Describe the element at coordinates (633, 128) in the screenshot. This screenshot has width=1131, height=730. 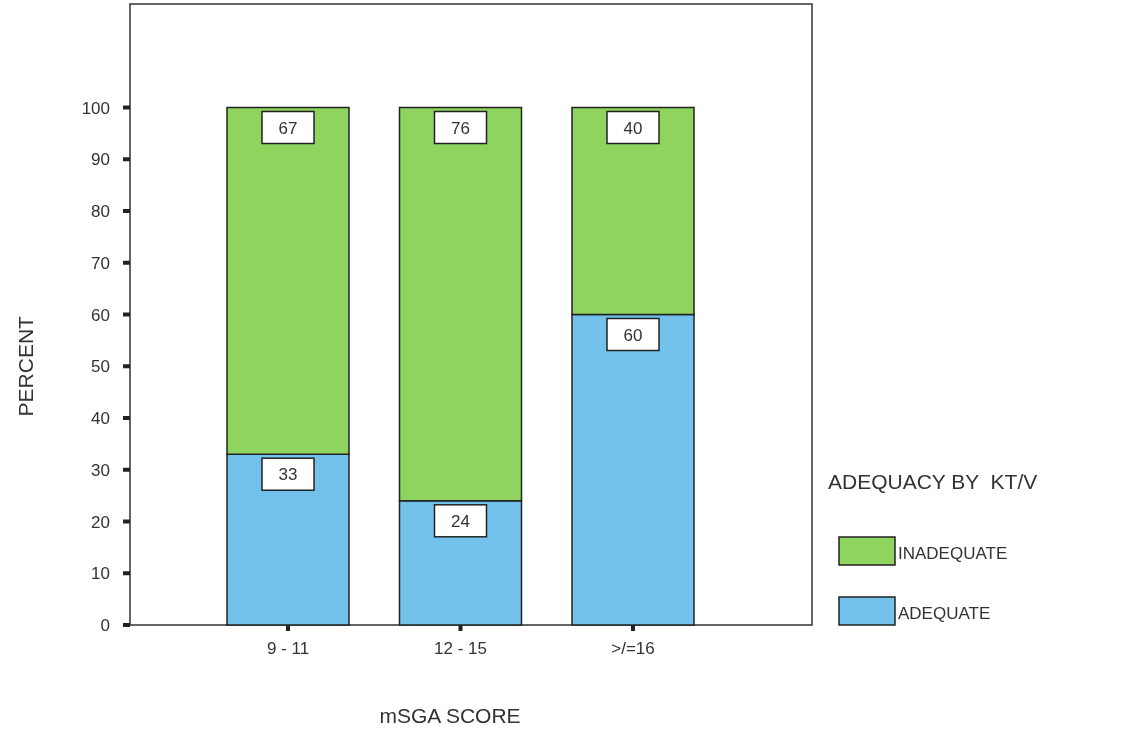
I see `data-label: 40` at that location.